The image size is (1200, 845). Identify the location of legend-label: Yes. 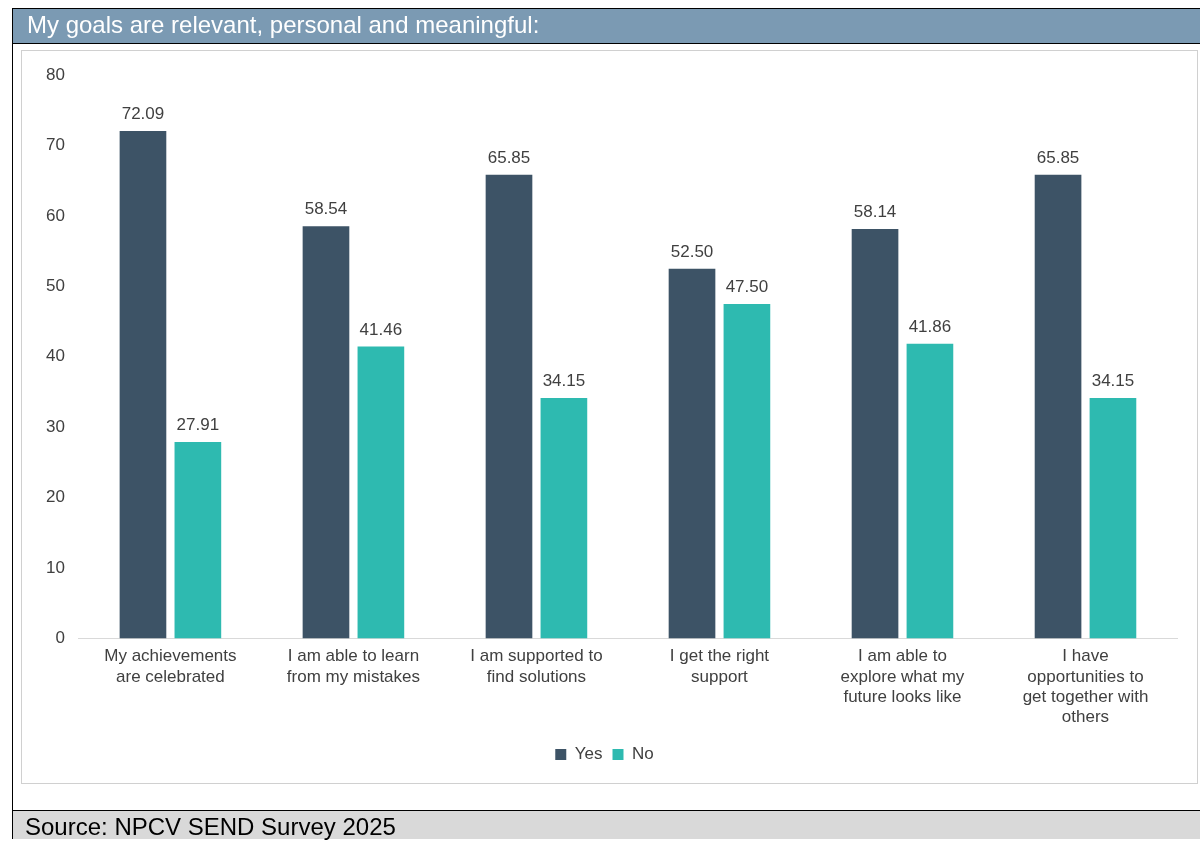
(588, 754).